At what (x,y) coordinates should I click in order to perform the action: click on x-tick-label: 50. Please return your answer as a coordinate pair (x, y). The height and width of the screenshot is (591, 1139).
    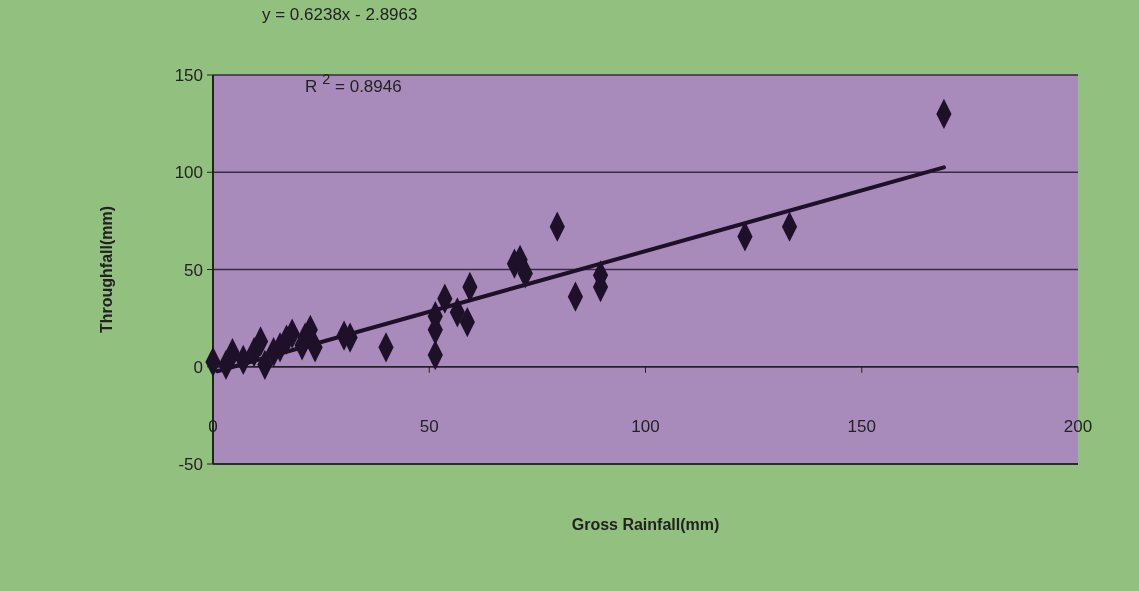
    Looking at the image, I should click on (429, 426).